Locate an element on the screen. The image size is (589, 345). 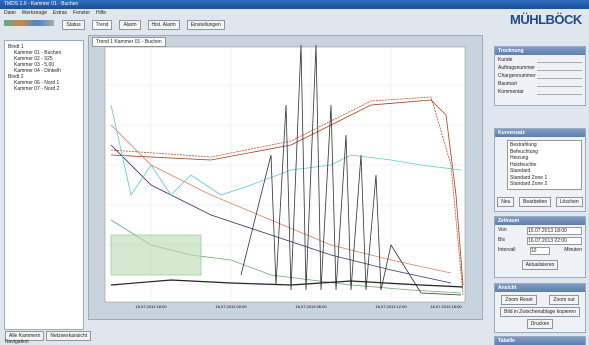
field: Auftragsnummer is located at coordinates (540, 68).